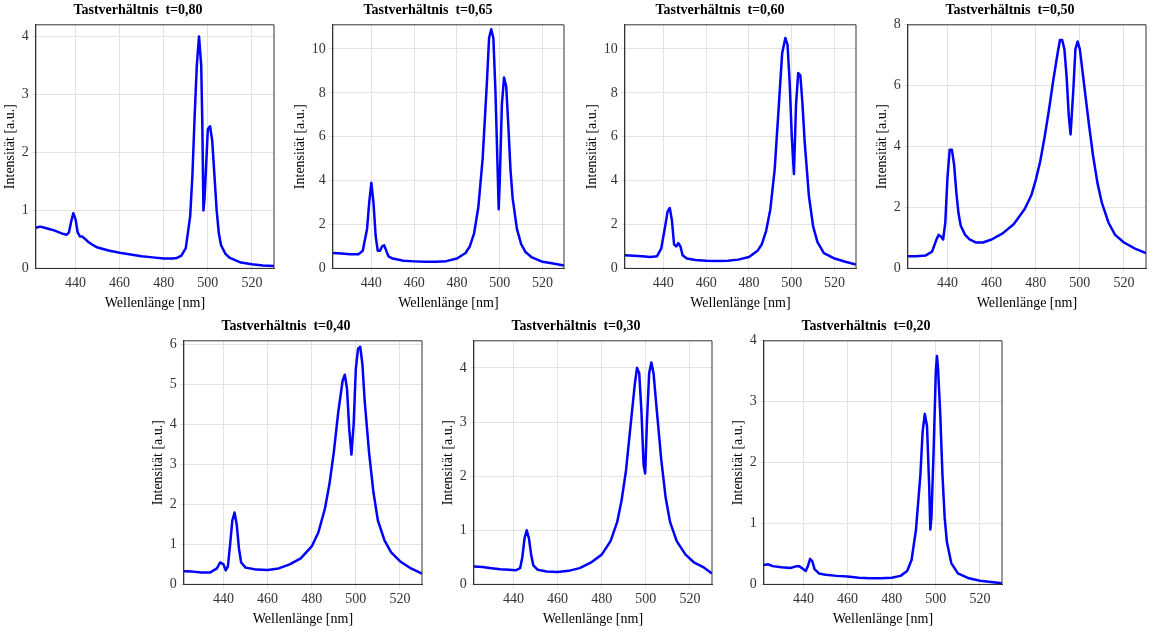 This screenshot has height=632, width=1168. Describe the element at coordinates (286, 326) in the screenshot. I see `chart-title: Tastverhältnis t=0,40` at that location.